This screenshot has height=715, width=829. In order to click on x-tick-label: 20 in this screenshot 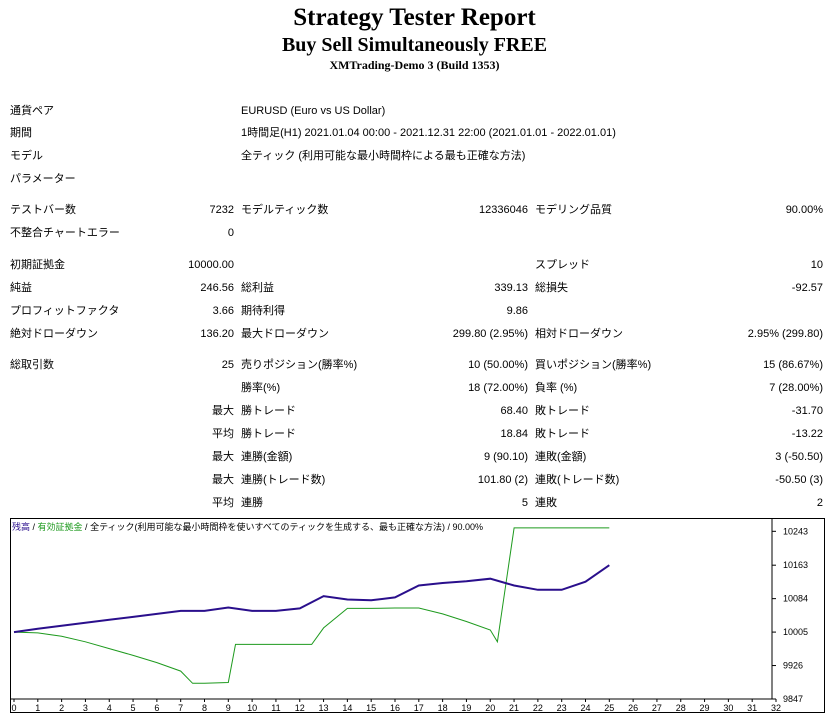, I will do `click(490, 708)`.